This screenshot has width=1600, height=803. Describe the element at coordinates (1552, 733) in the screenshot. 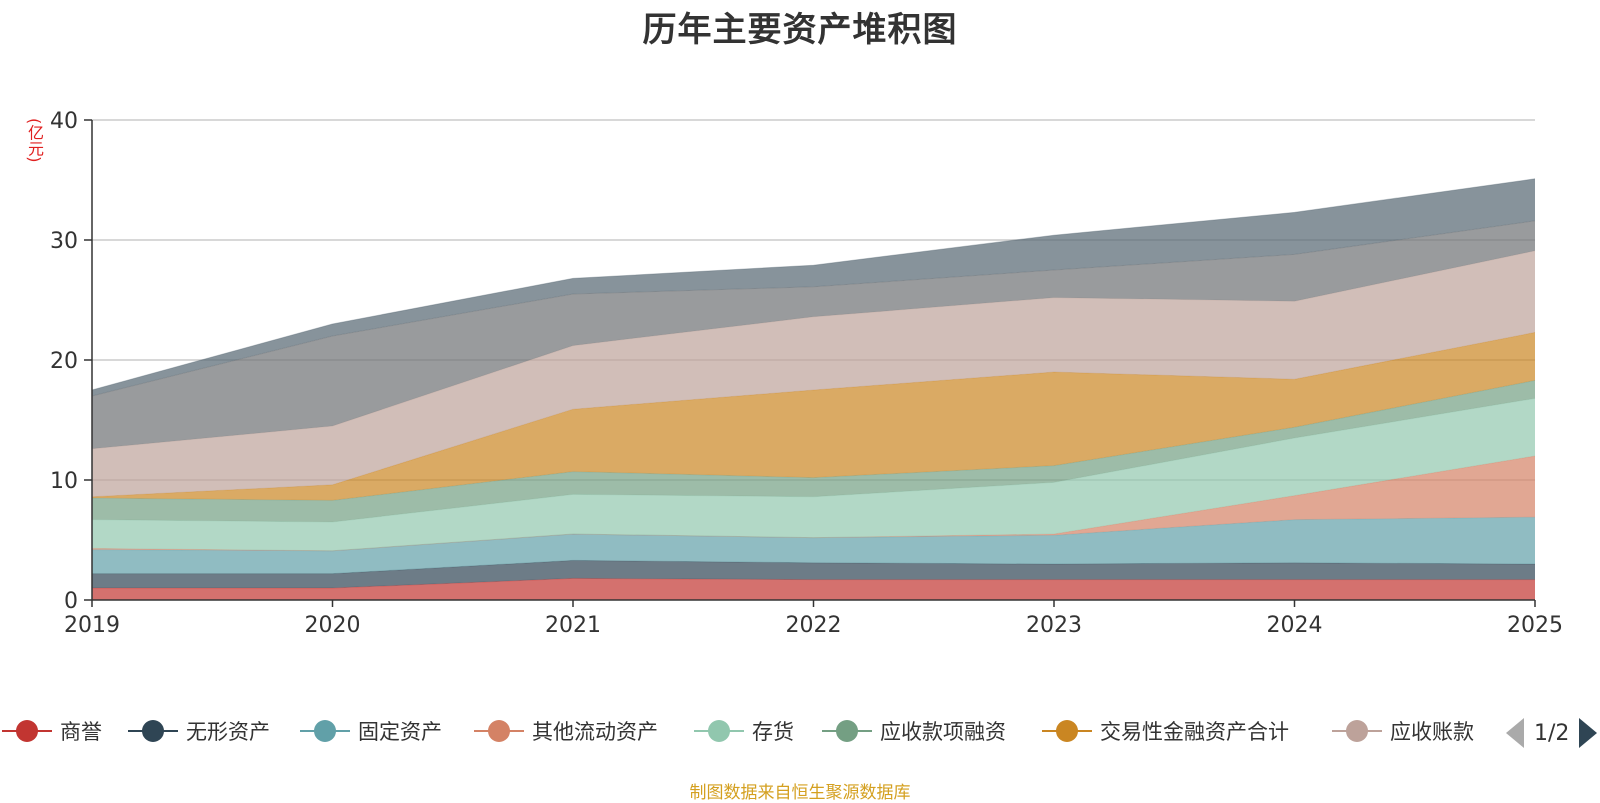

I see `legend-page-indicator: 1/2` at that location.